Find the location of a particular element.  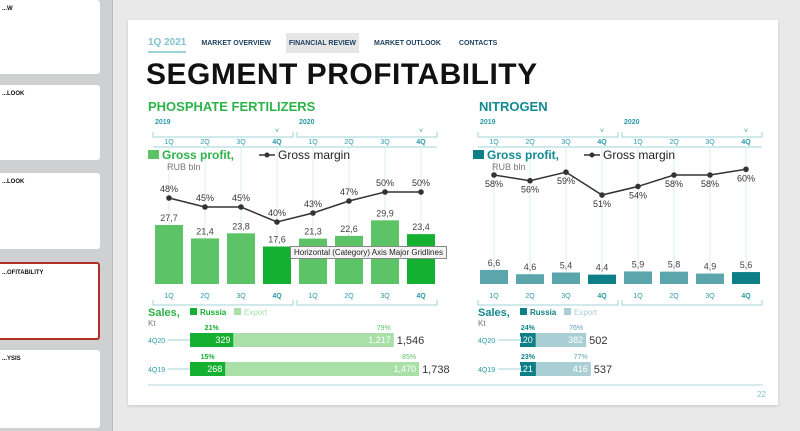

line-gross-margin is located at coordinates (620, 182).